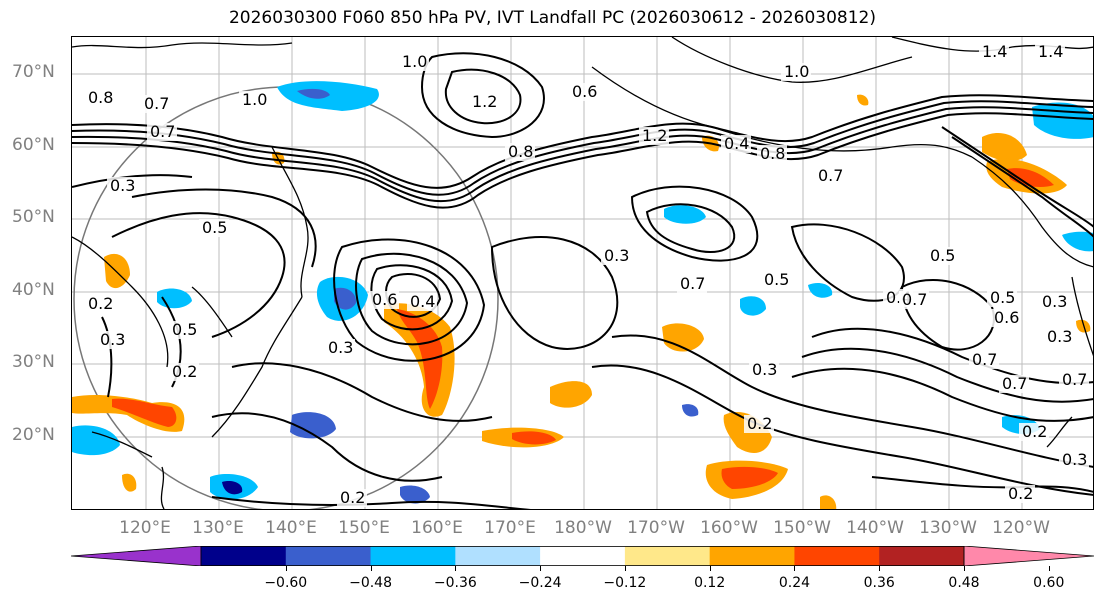 The image size is (1105, 604). Describe the element at coordinates (683, 337) in the screenshot. I see `blob-red-e` at that location.